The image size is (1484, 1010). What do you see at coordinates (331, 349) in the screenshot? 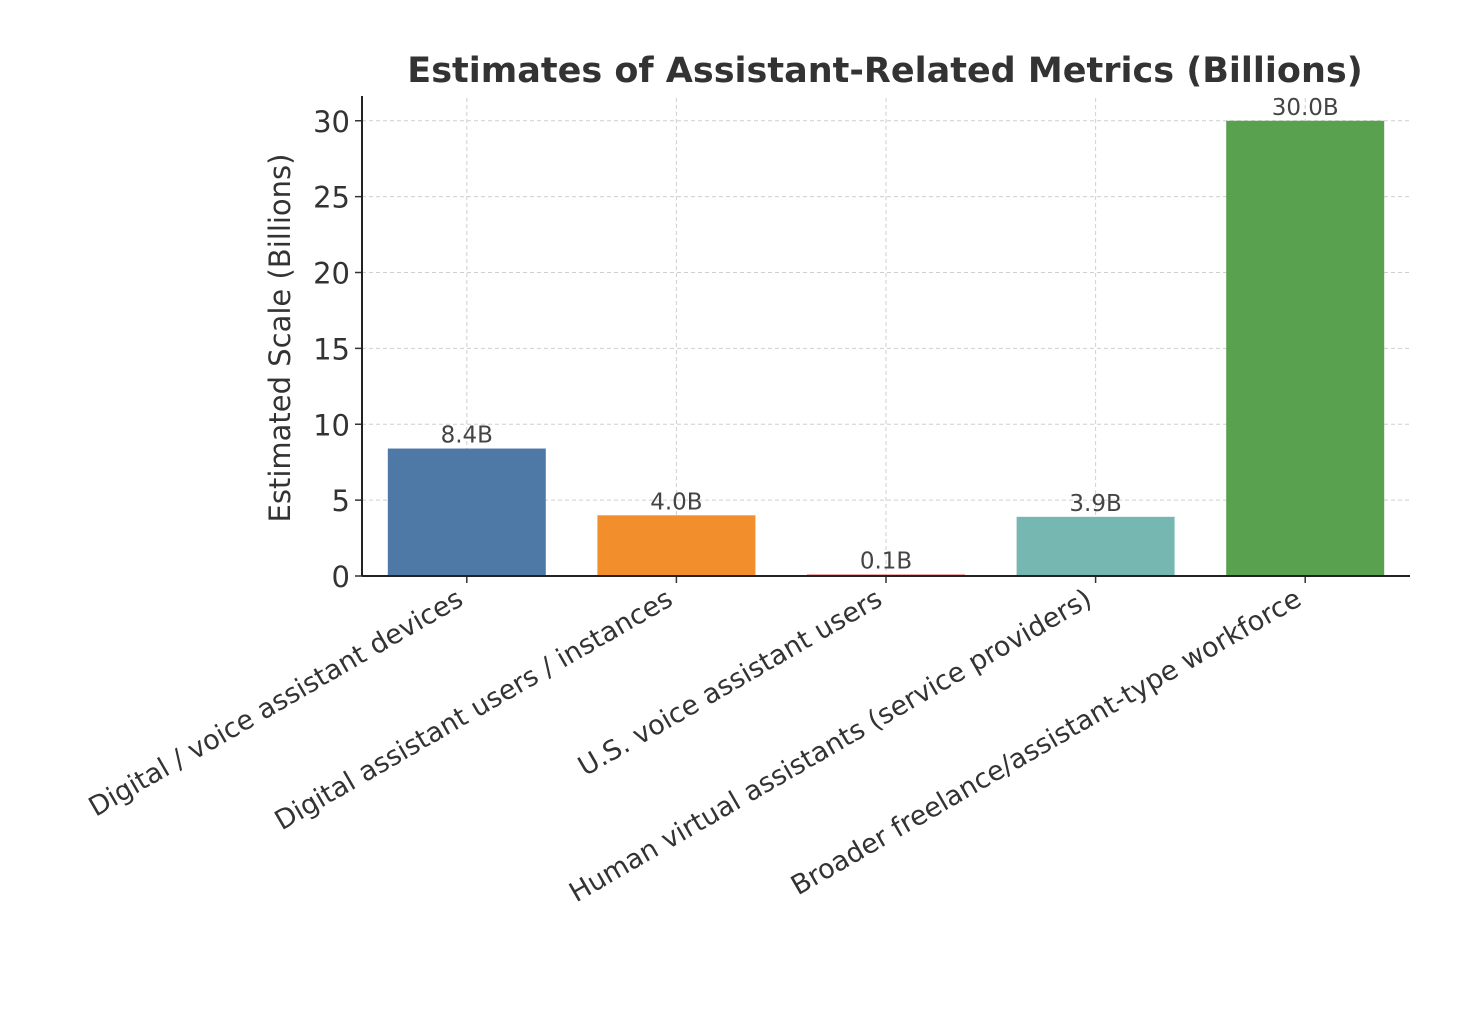
I see `y-tick-label: 15` at bounding box center [331, 349].